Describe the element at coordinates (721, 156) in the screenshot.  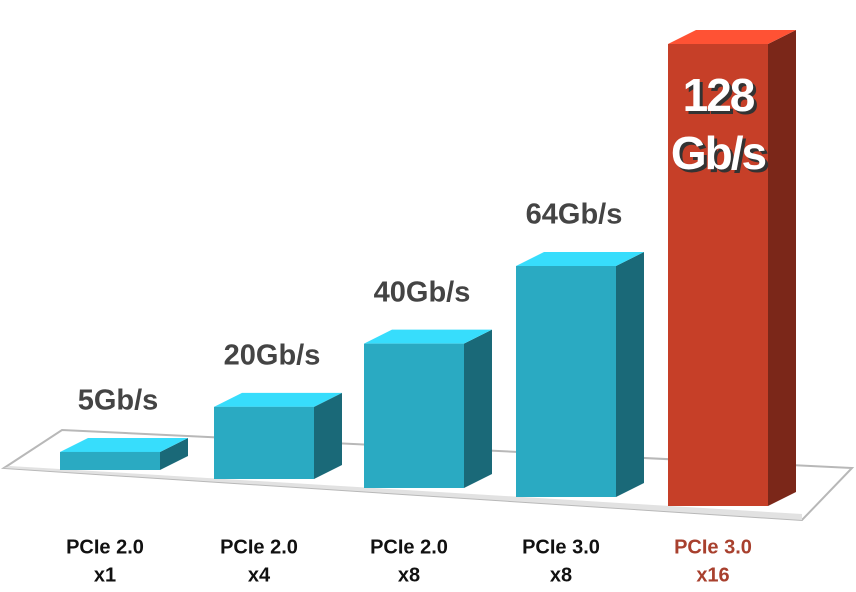
I see `value-label-shadow: Gb/s` at that location.